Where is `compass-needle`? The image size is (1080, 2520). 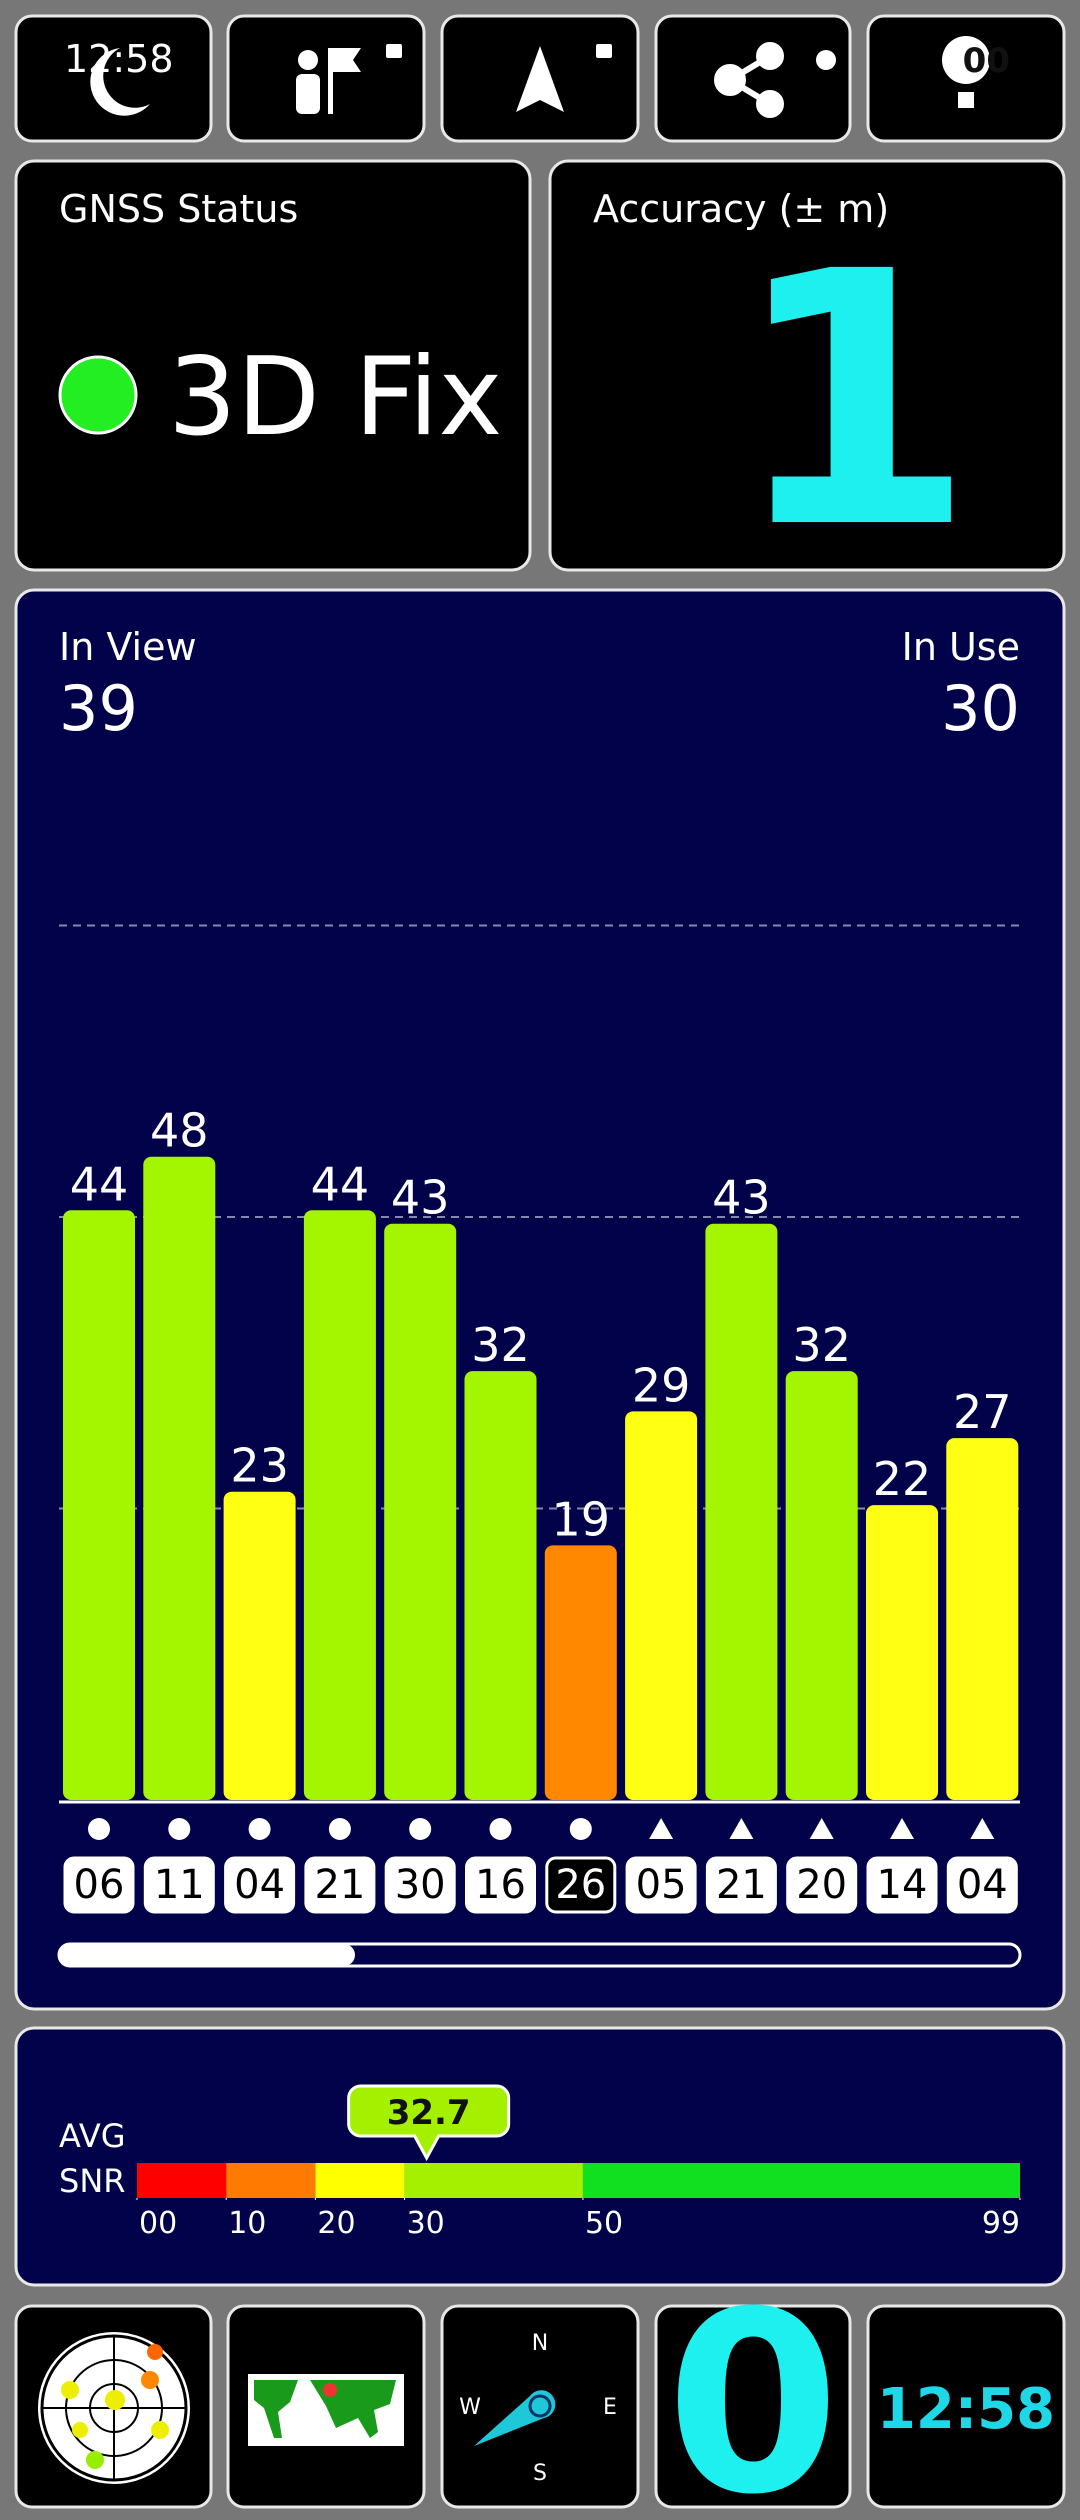
compass-needle is located at coordinates (515, 2418).